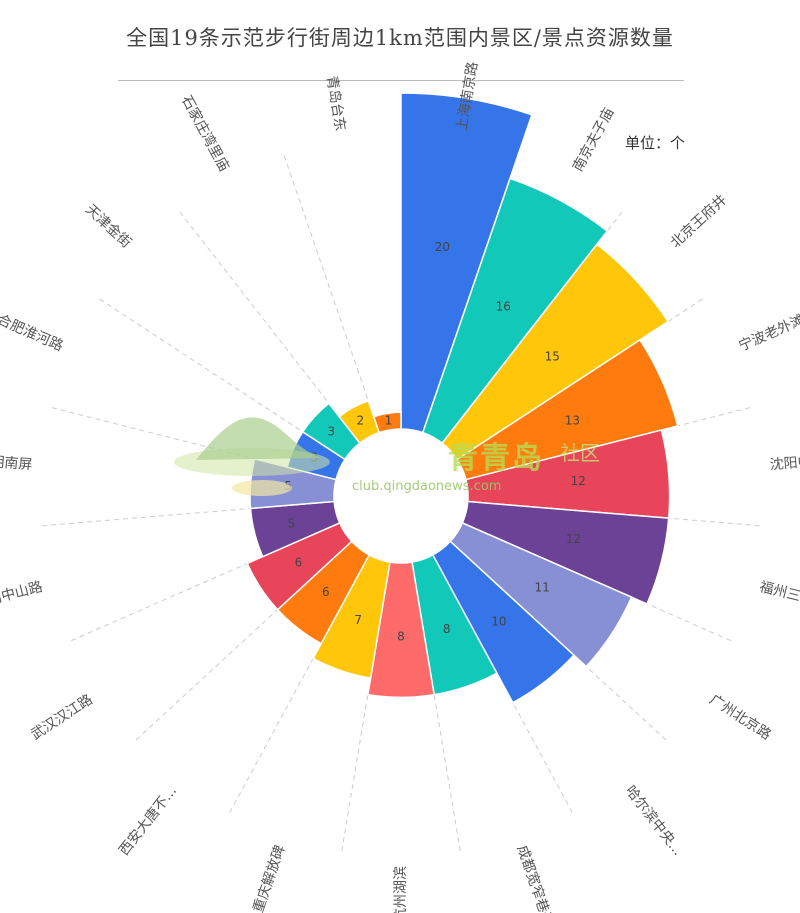 Image resolution: width=800 pixels, height=913 pixels. I want to click on category-label: 合肥淮河路, so click(32, 333).